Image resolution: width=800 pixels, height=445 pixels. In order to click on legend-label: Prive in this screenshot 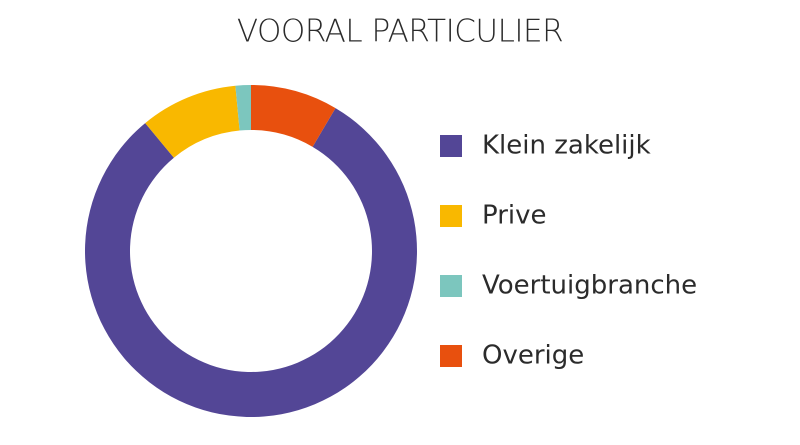, I will do `click(514, 216)`.